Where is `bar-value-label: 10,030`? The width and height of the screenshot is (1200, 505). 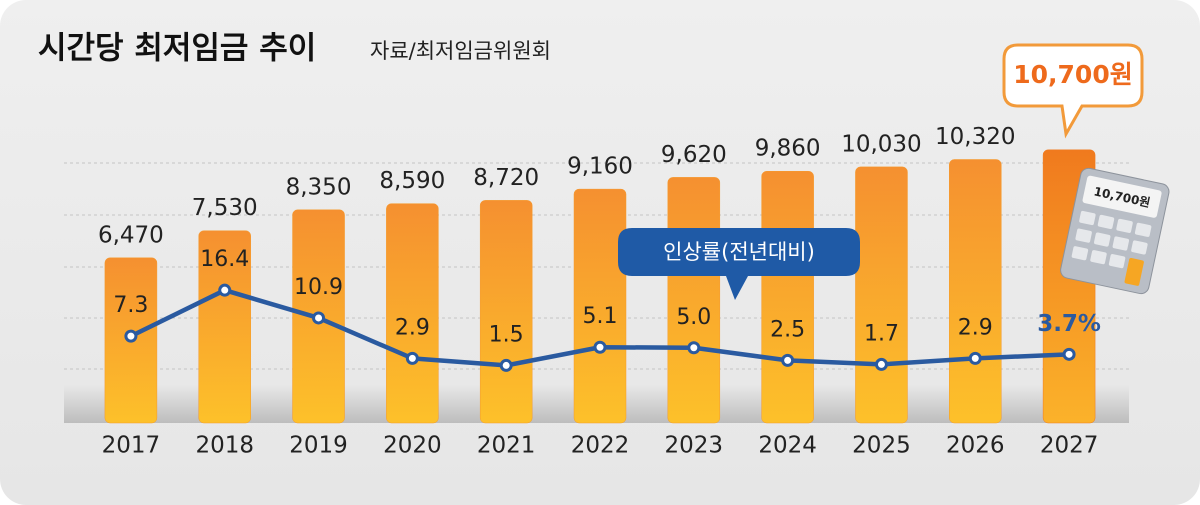
bar-value-label: 10,030 is located at coordinates (881, 144).